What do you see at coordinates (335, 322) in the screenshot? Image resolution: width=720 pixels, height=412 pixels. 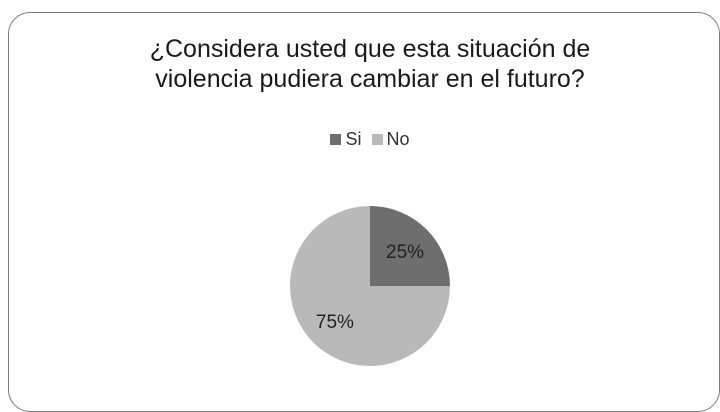 I see `data-label-no: 75%` at bounding box center [335, 322].